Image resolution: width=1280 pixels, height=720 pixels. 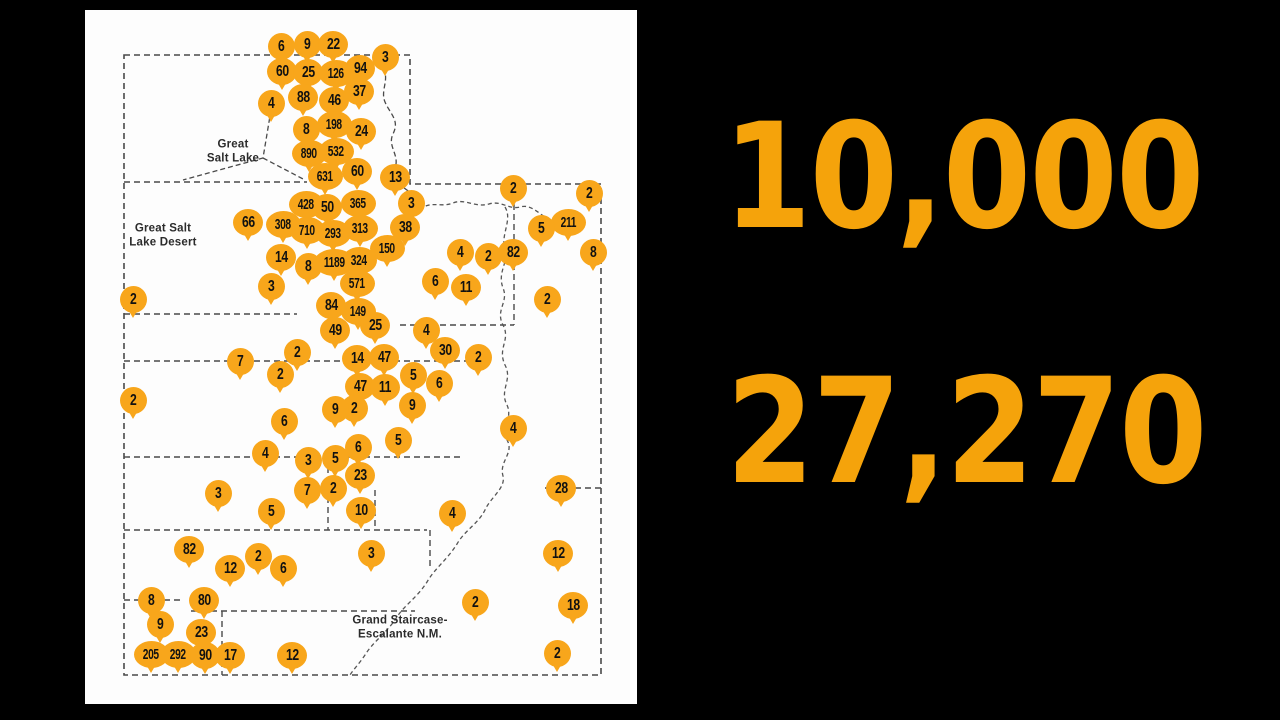 What do you see at coordinates (400, 627) in the screenshot?
I see `grand-staircase-label: Grand Staircase- Escalante N.M.` at bounding box center [400, 627].